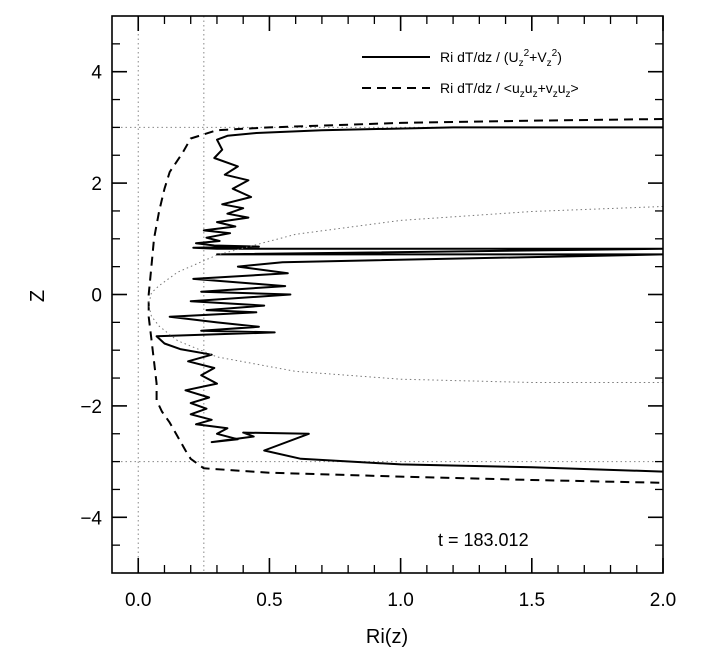 The image size is (722, 652). I want to click on x-tick-label: 2.0, so click(663, 600).